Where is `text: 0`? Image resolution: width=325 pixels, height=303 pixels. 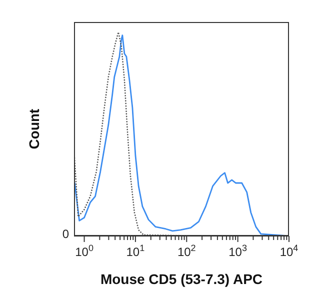
text: 0 is located at coordinates (65, 234).